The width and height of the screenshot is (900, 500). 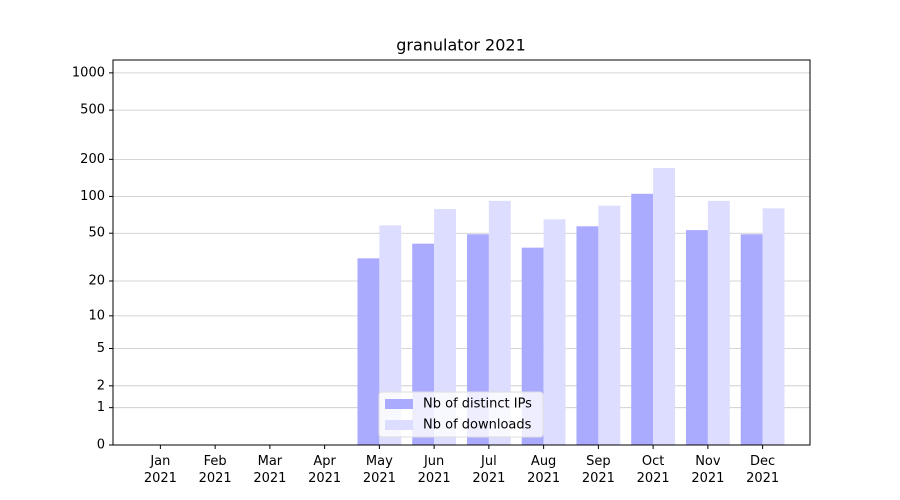 I want to click on x-tick-label: Mar 2021, so click(x=269, y=470).